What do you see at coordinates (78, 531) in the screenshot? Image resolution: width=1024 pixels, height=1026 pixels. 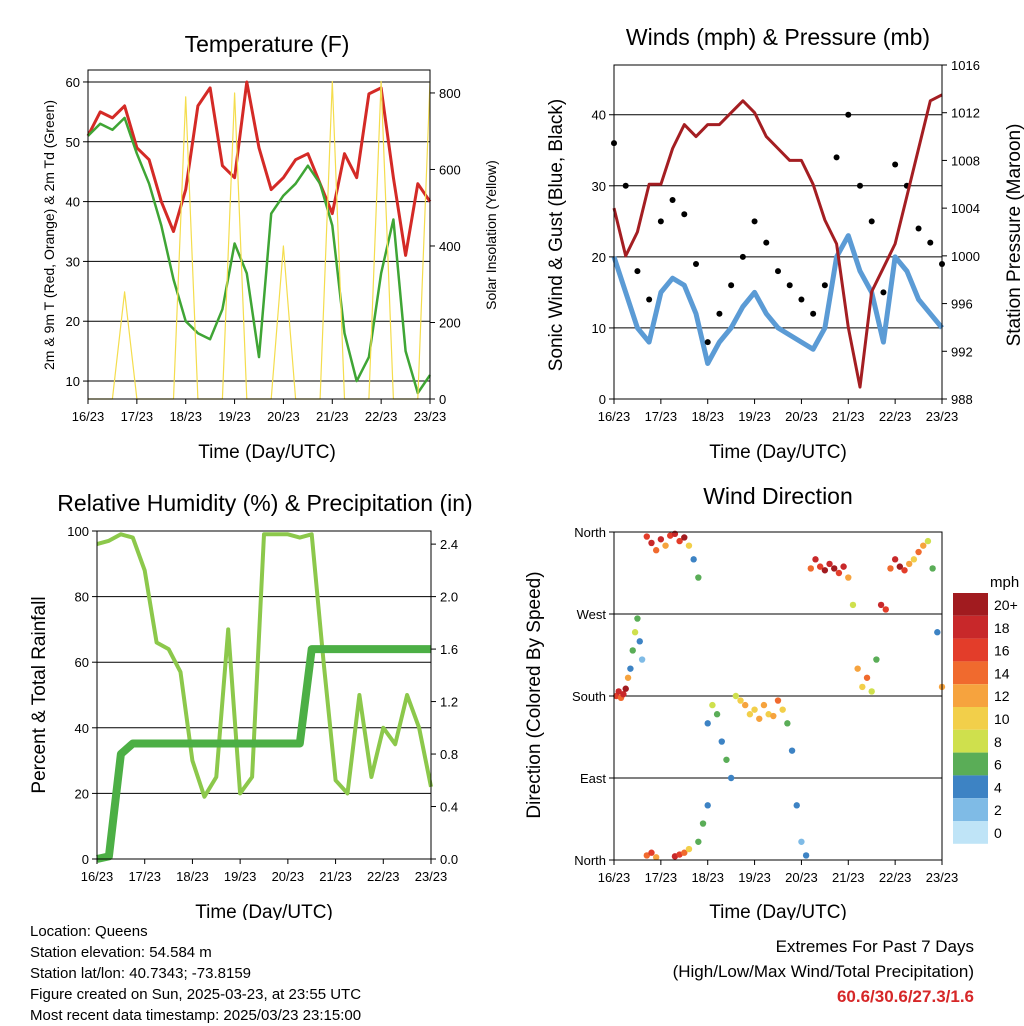 I see `y-tick-label: 100` at bounding box center [78, 531].